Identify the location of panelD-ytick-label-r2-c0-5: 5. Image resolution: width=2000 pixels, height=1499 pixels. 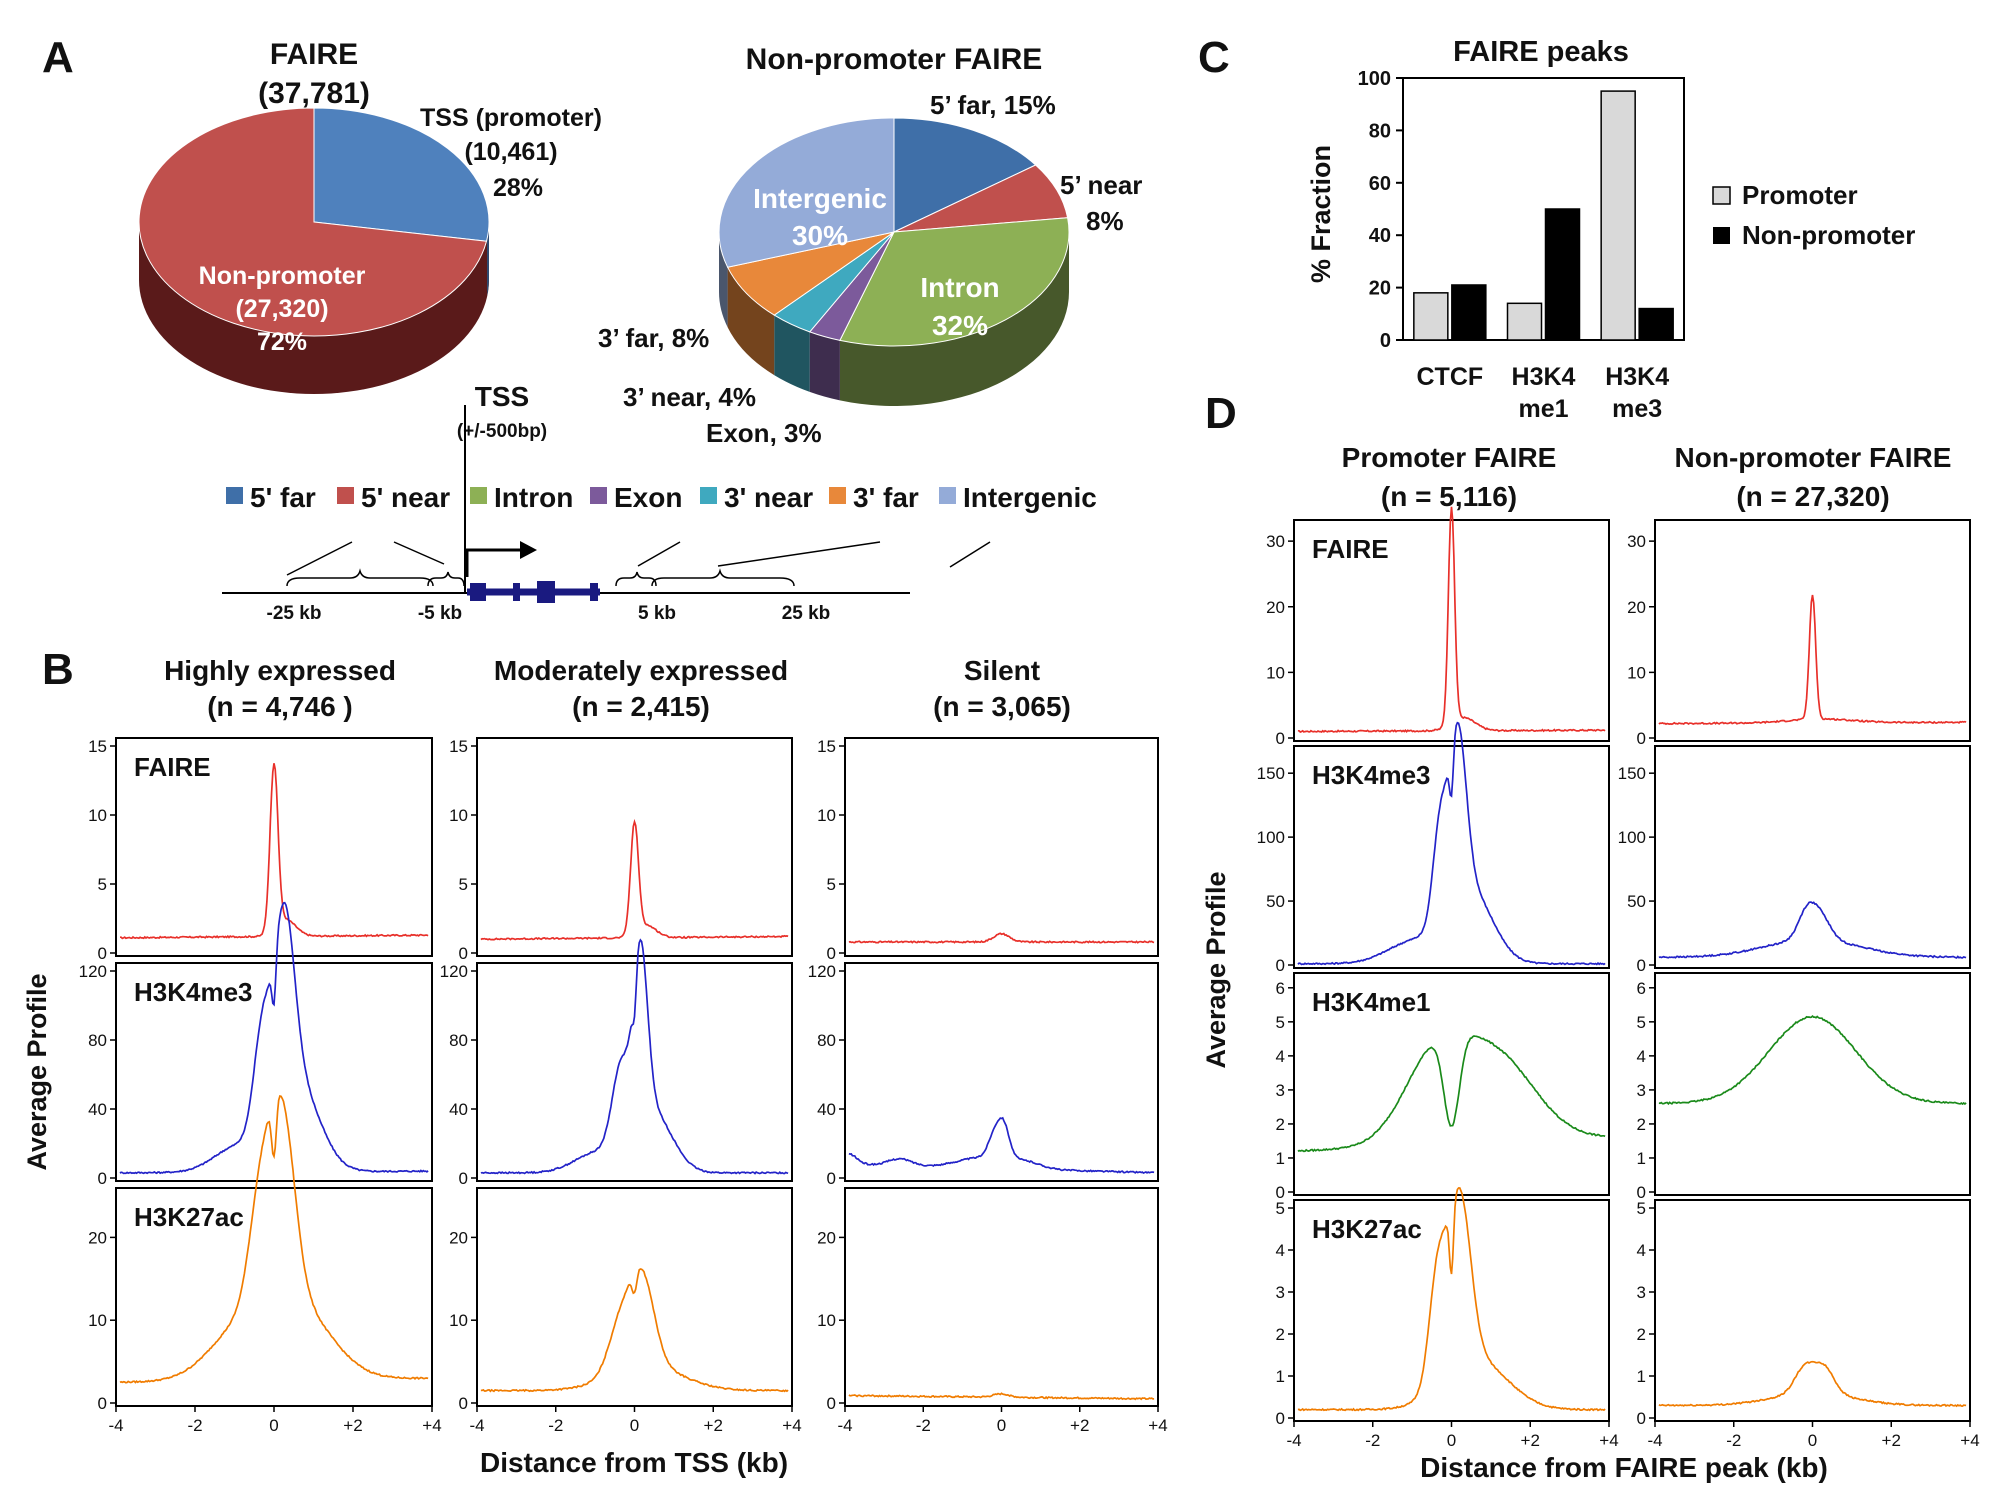
(1280, 1022).